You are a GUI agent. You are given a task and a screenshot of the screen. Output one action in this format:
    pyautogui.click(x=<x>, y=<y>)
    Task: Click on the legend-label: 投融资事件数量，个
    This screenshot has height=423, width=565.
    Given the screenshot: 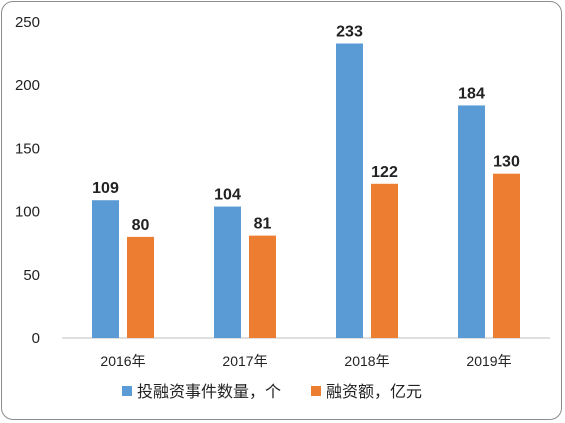 What is the action you would take?
    pyautogui.click(x=209, y=392)
    